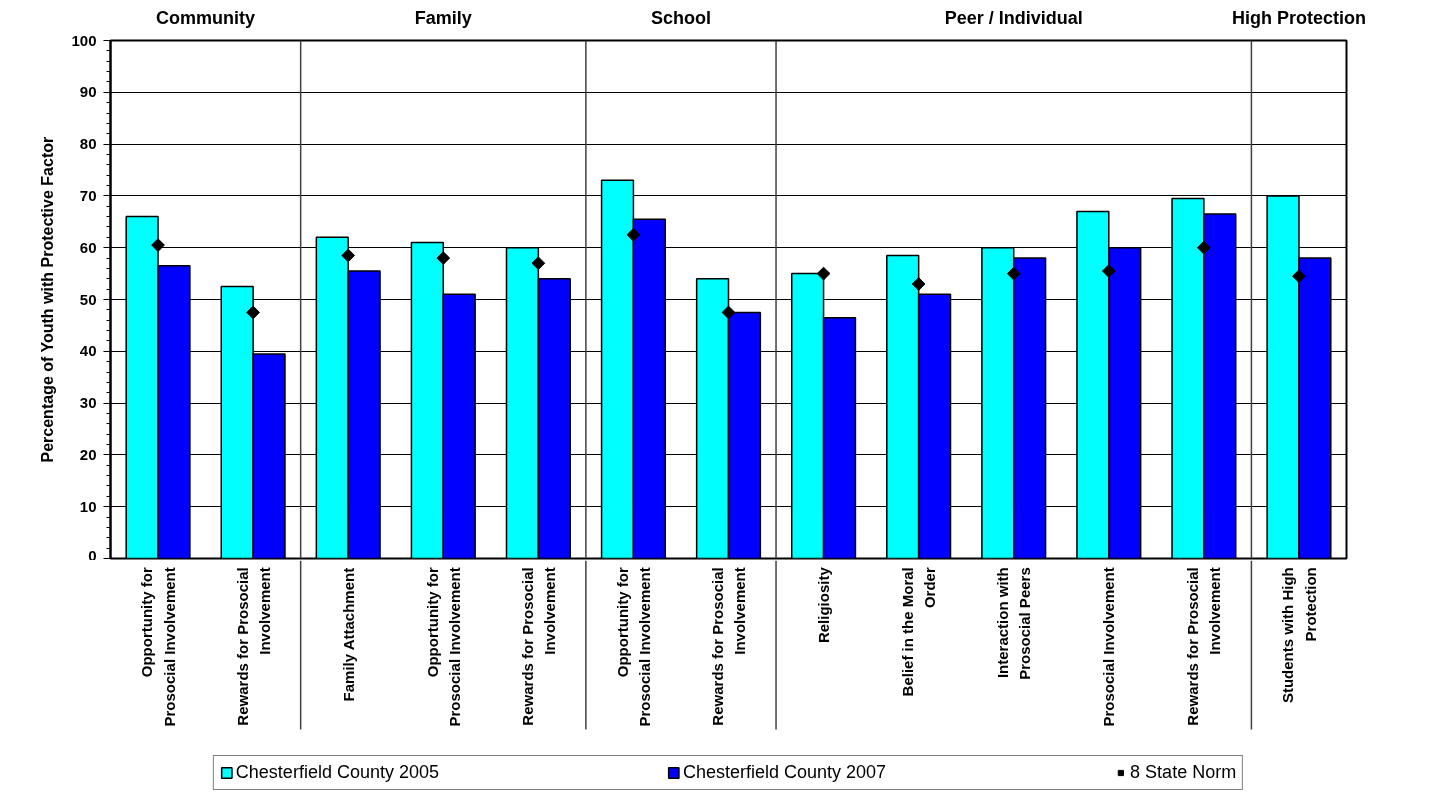  I want to click on x-tick-label: Belief in the Moral Order, so click(919, 632).